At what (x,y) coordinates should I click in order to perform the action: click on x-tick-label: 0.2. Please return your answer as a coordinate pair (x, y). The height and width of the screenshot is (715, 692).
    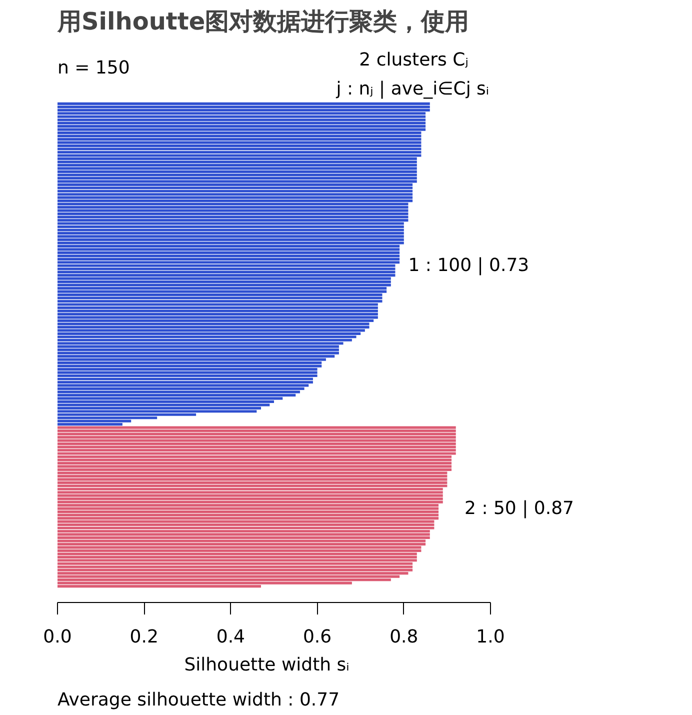
    Looking at the image, I should click on (144, 637).